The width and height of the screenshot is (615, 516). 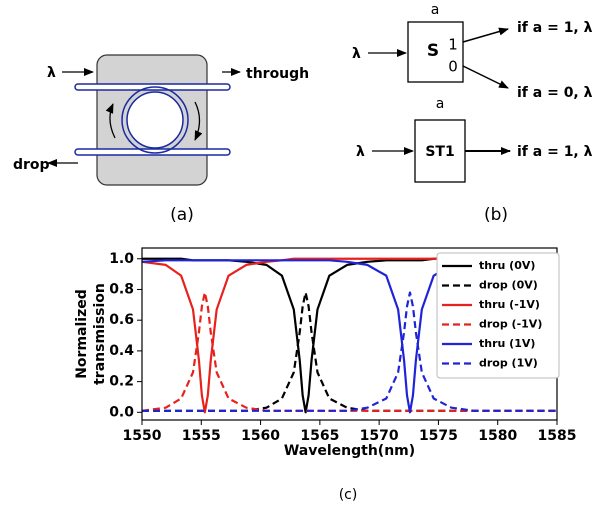 What do you see at coordinates (508, 363) in the screenshot?
I see `legend-label: drop (1V)` at bounding box center [508, 363].